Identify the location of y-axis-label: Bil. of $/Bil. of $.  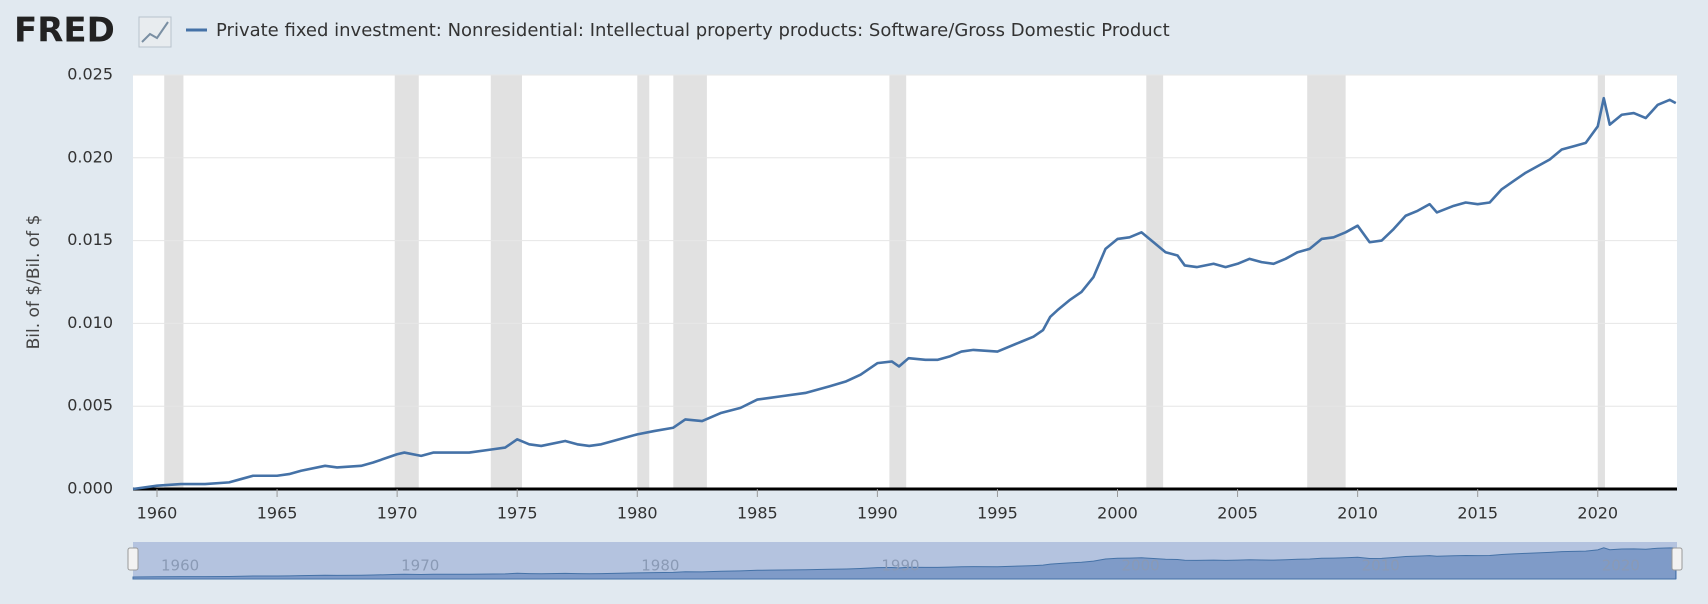
(34, 282).